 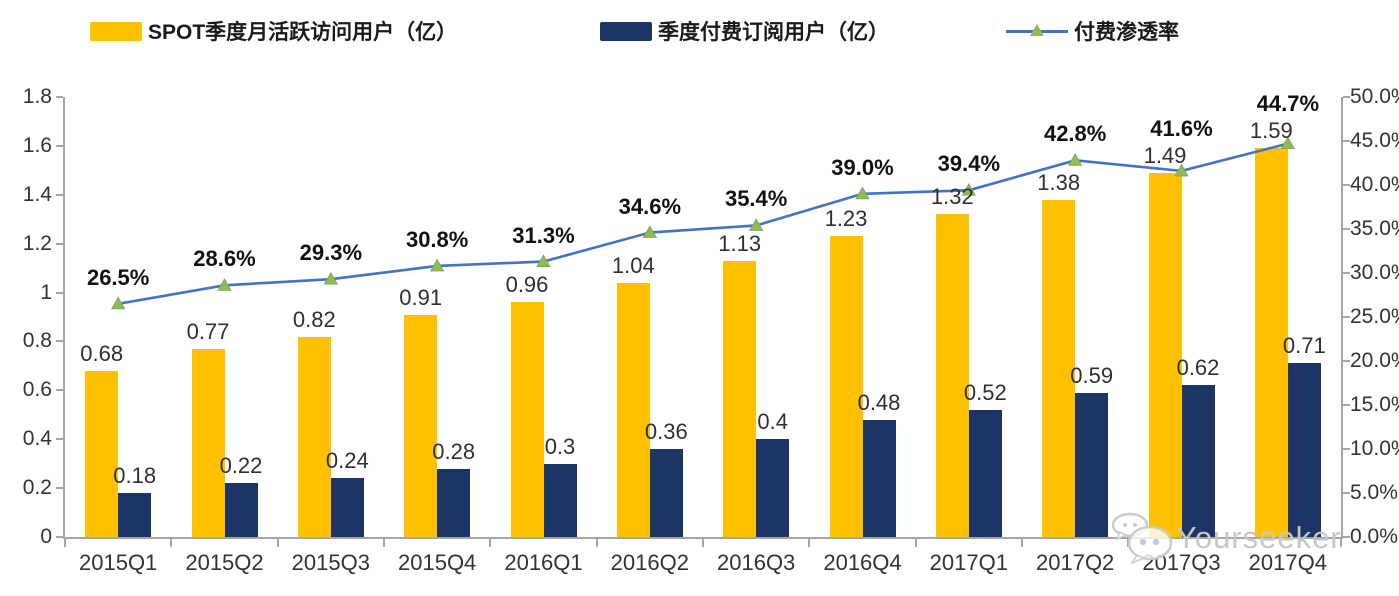 What do you see at coordinates (1165, 155) in the screenshot?
I see `mau-value-label: 1.49` at bounding box center [1165, 155].